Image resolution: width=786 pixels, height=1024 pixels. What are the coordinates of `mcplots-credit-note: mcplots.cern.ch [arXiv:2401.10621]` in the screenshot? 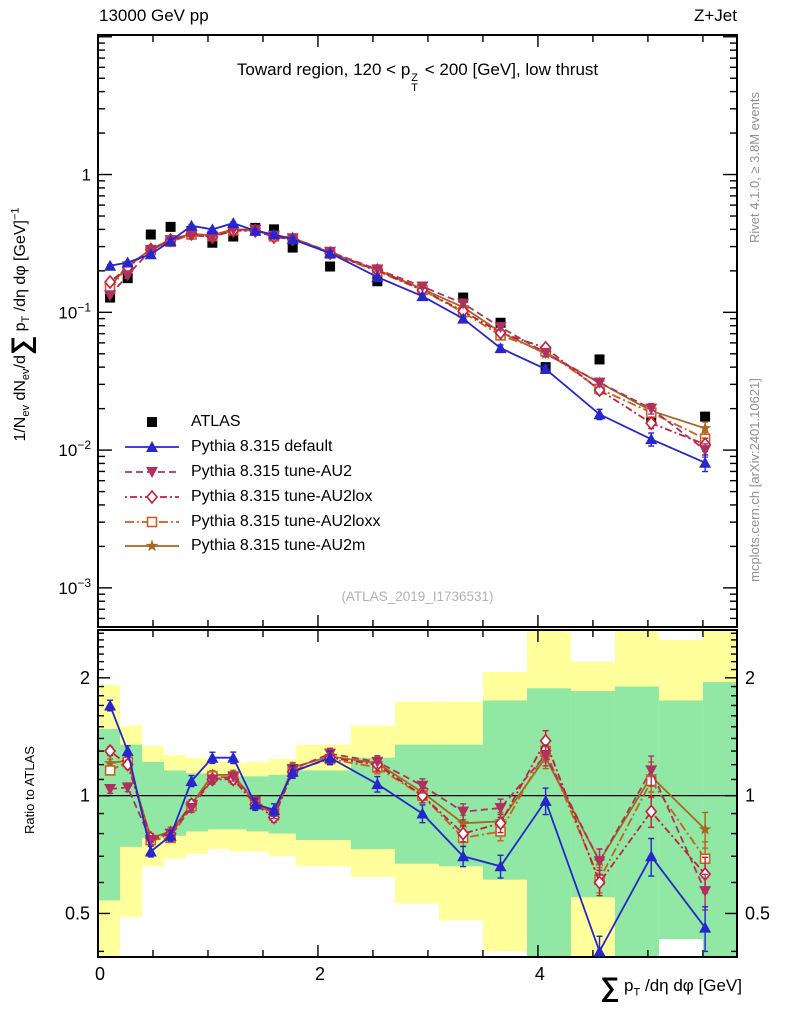 It's located at (754, 480).